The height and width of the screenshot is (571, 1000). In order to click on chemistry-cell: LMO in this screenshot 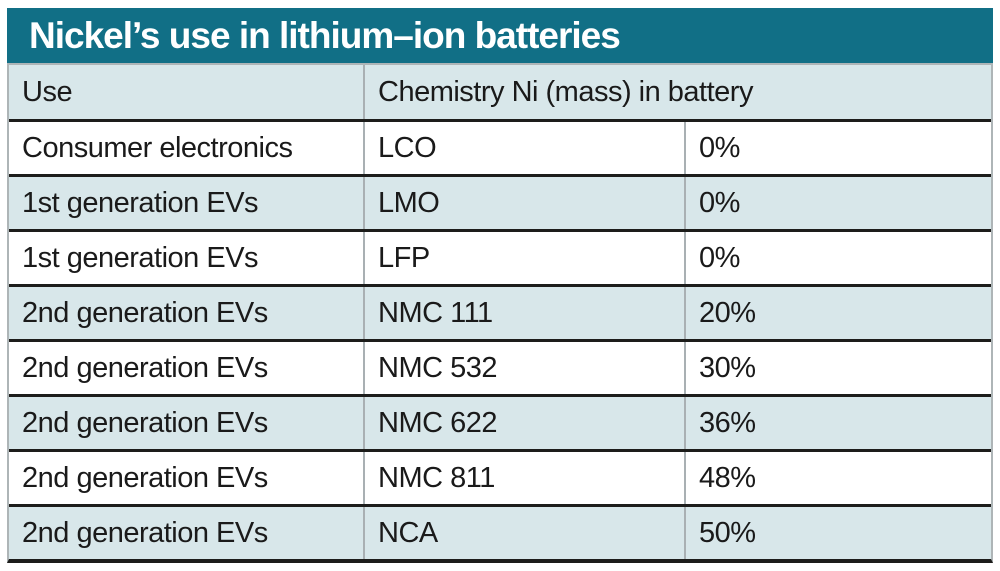, I will do `click(525, 203)`.